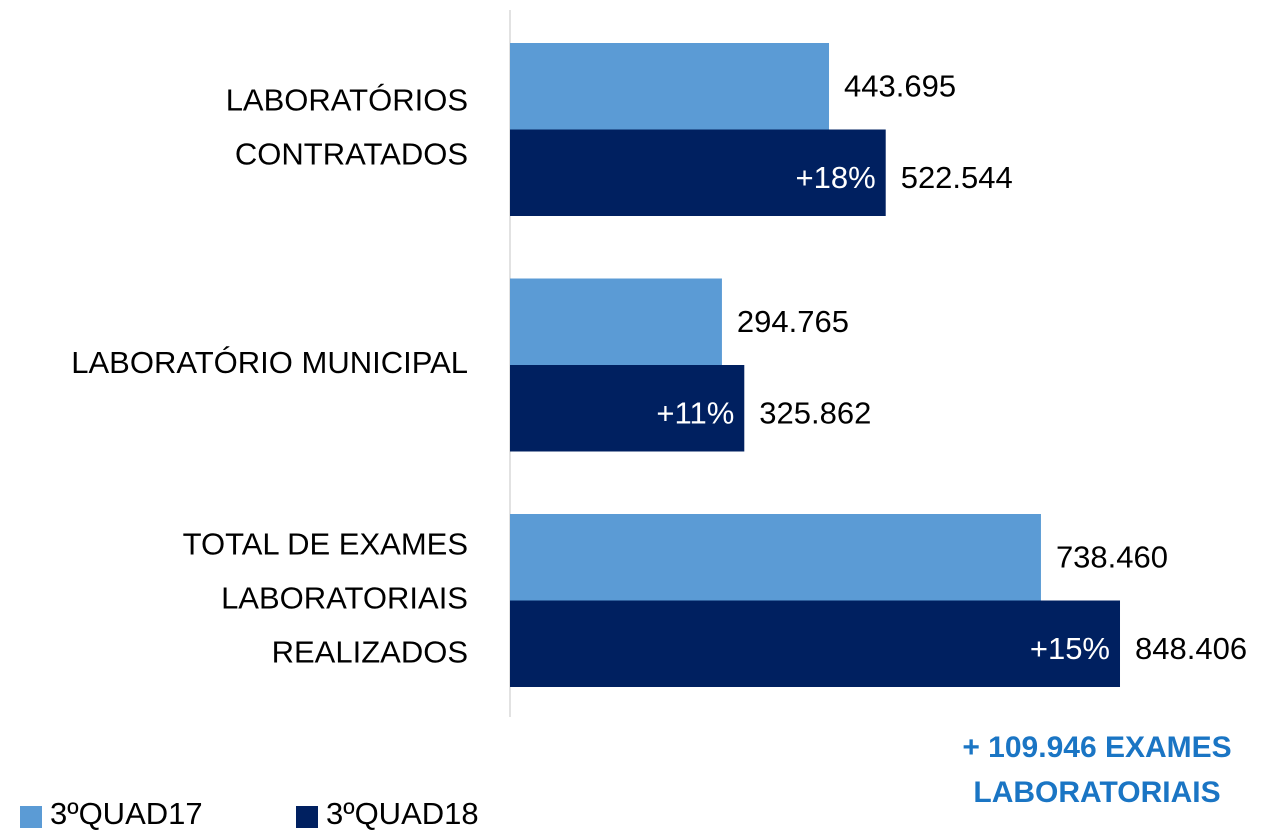  What do you see at coordinates (370, 652) in the screenshot?
I see `category-label: REALIZADOS` at bounding box center [370, 652].